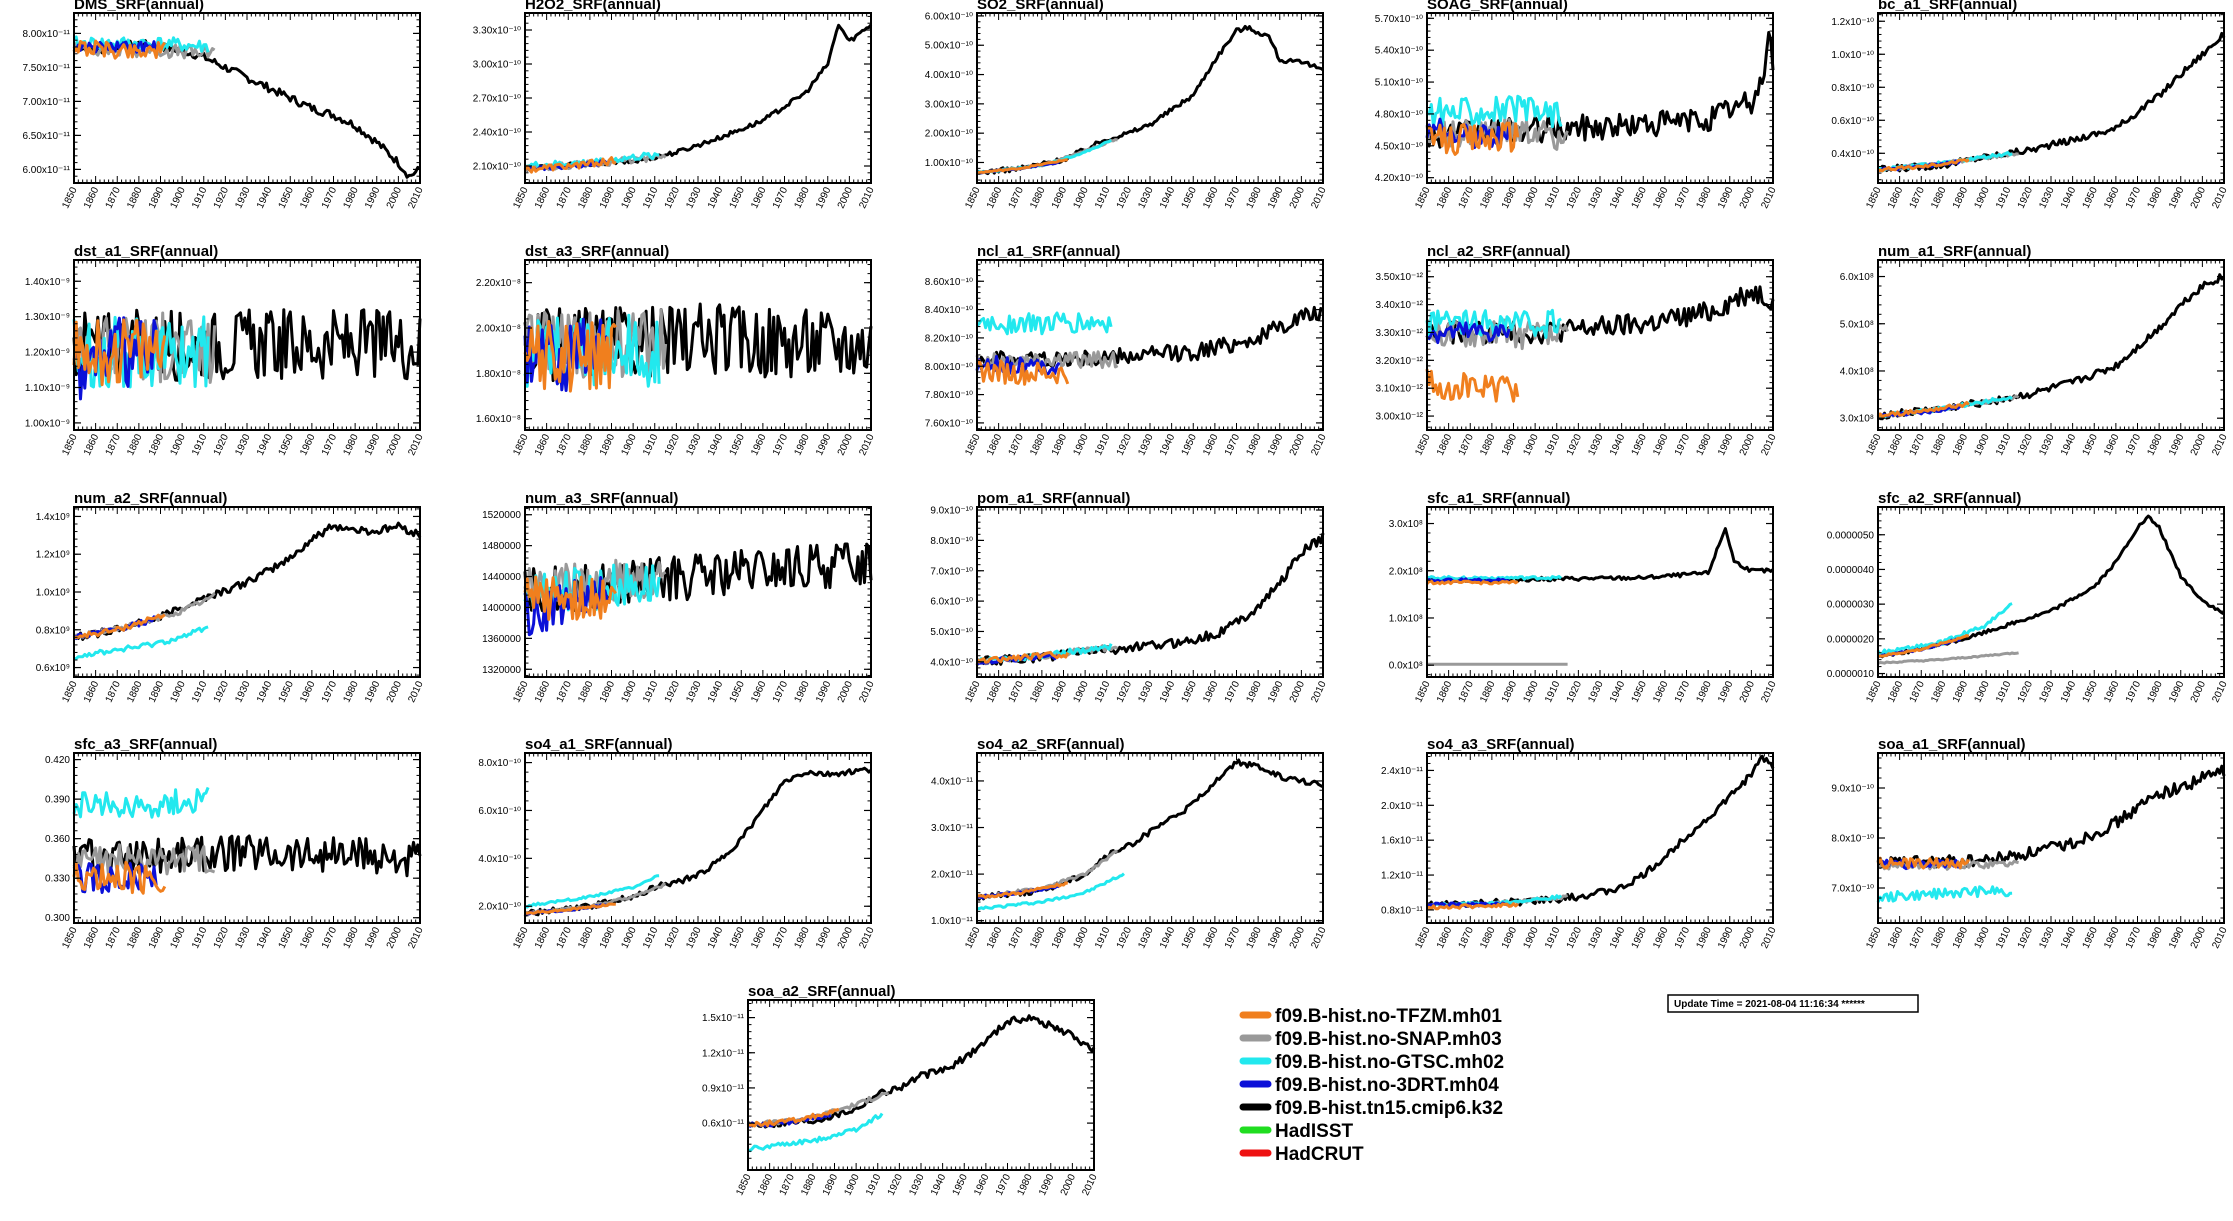  What do you see at coordinates (1947, 6) in the screenshot?
I see `panel-title: bc_a1_SRF(annual)` at bounding box center [1947, 6].